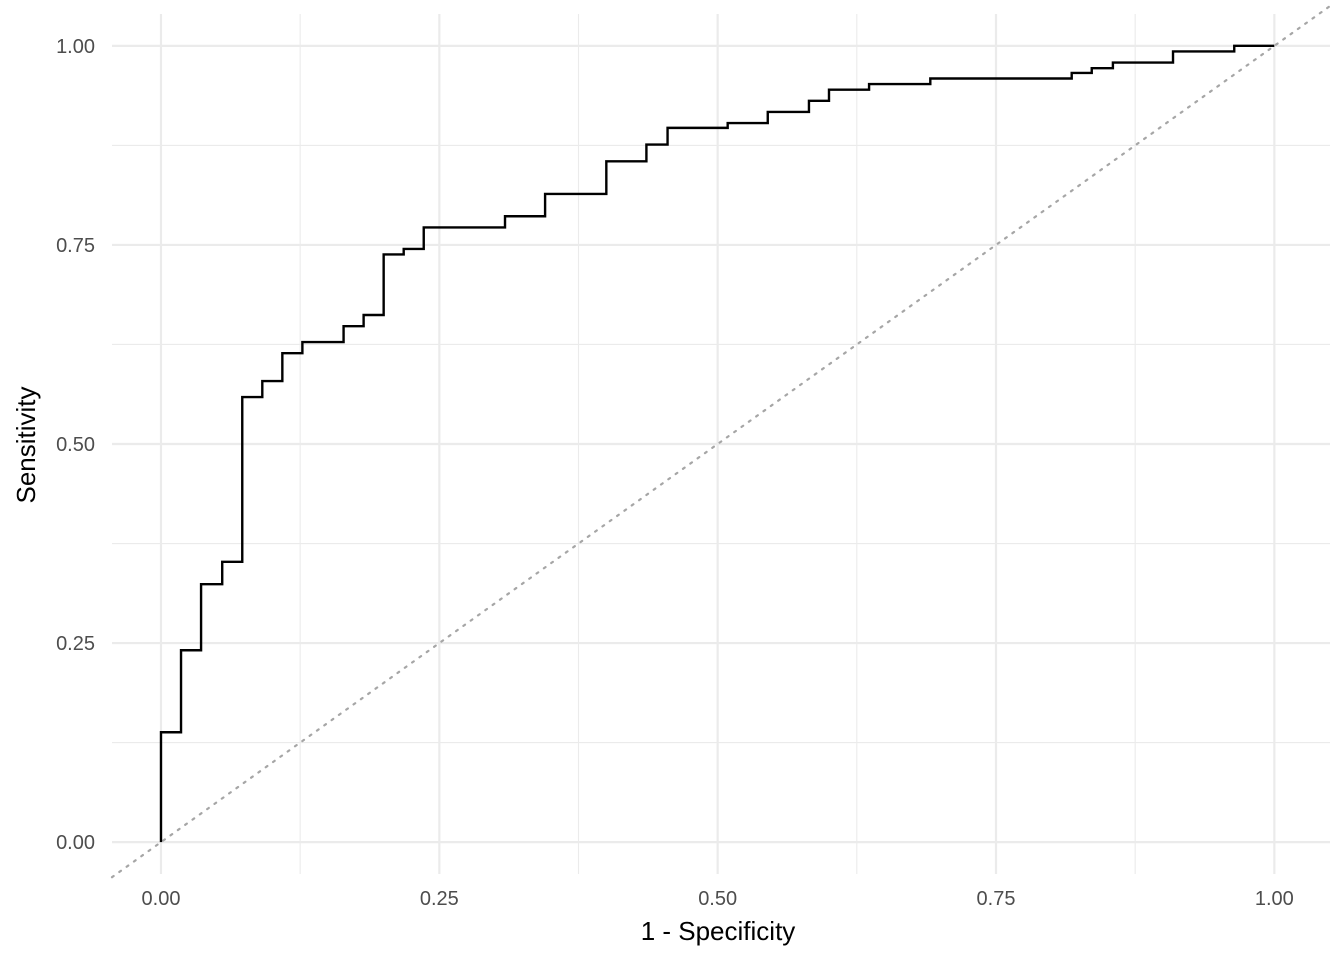 The height and width of the screenshot is (960, 1344). I want to click on y-axis-title: Sensitivity, so click(26, 444).